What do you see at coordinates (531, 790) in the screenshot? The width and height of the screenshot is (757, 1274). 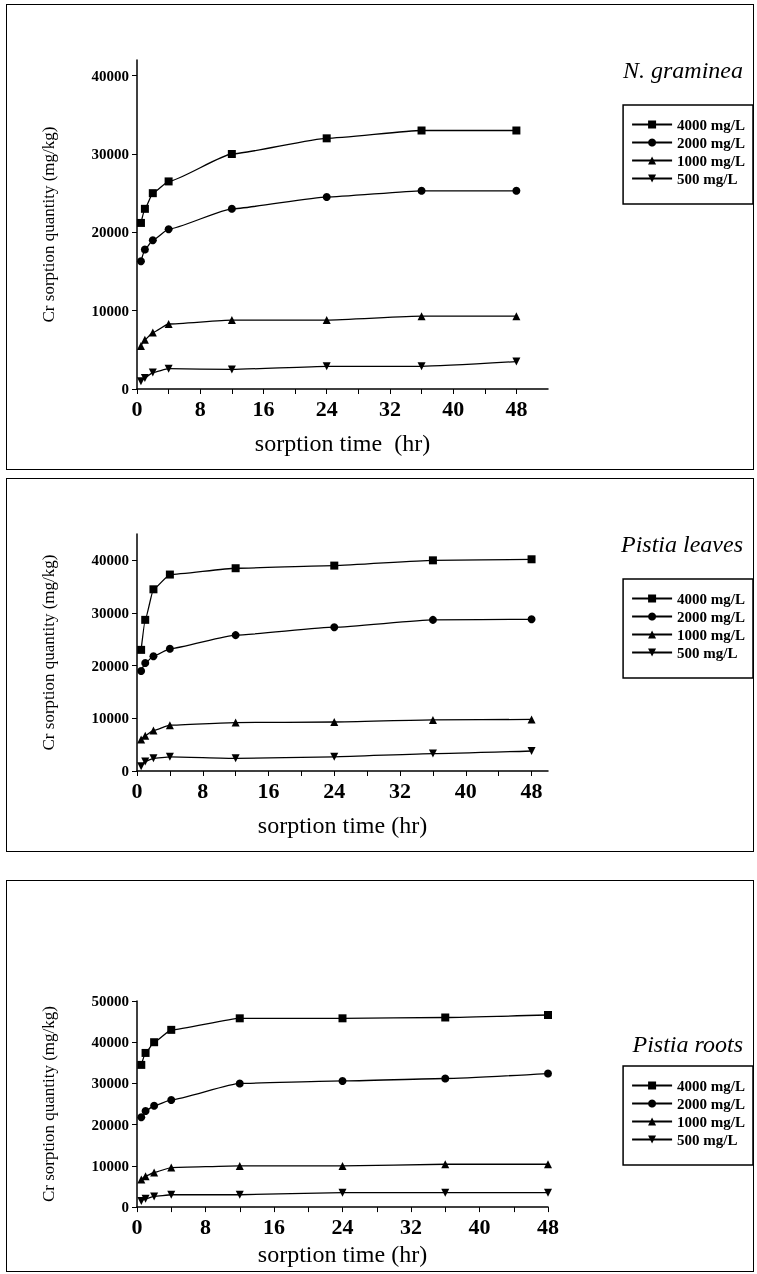 I see `x-tick-label: 48` at bounding box center [531, 790].